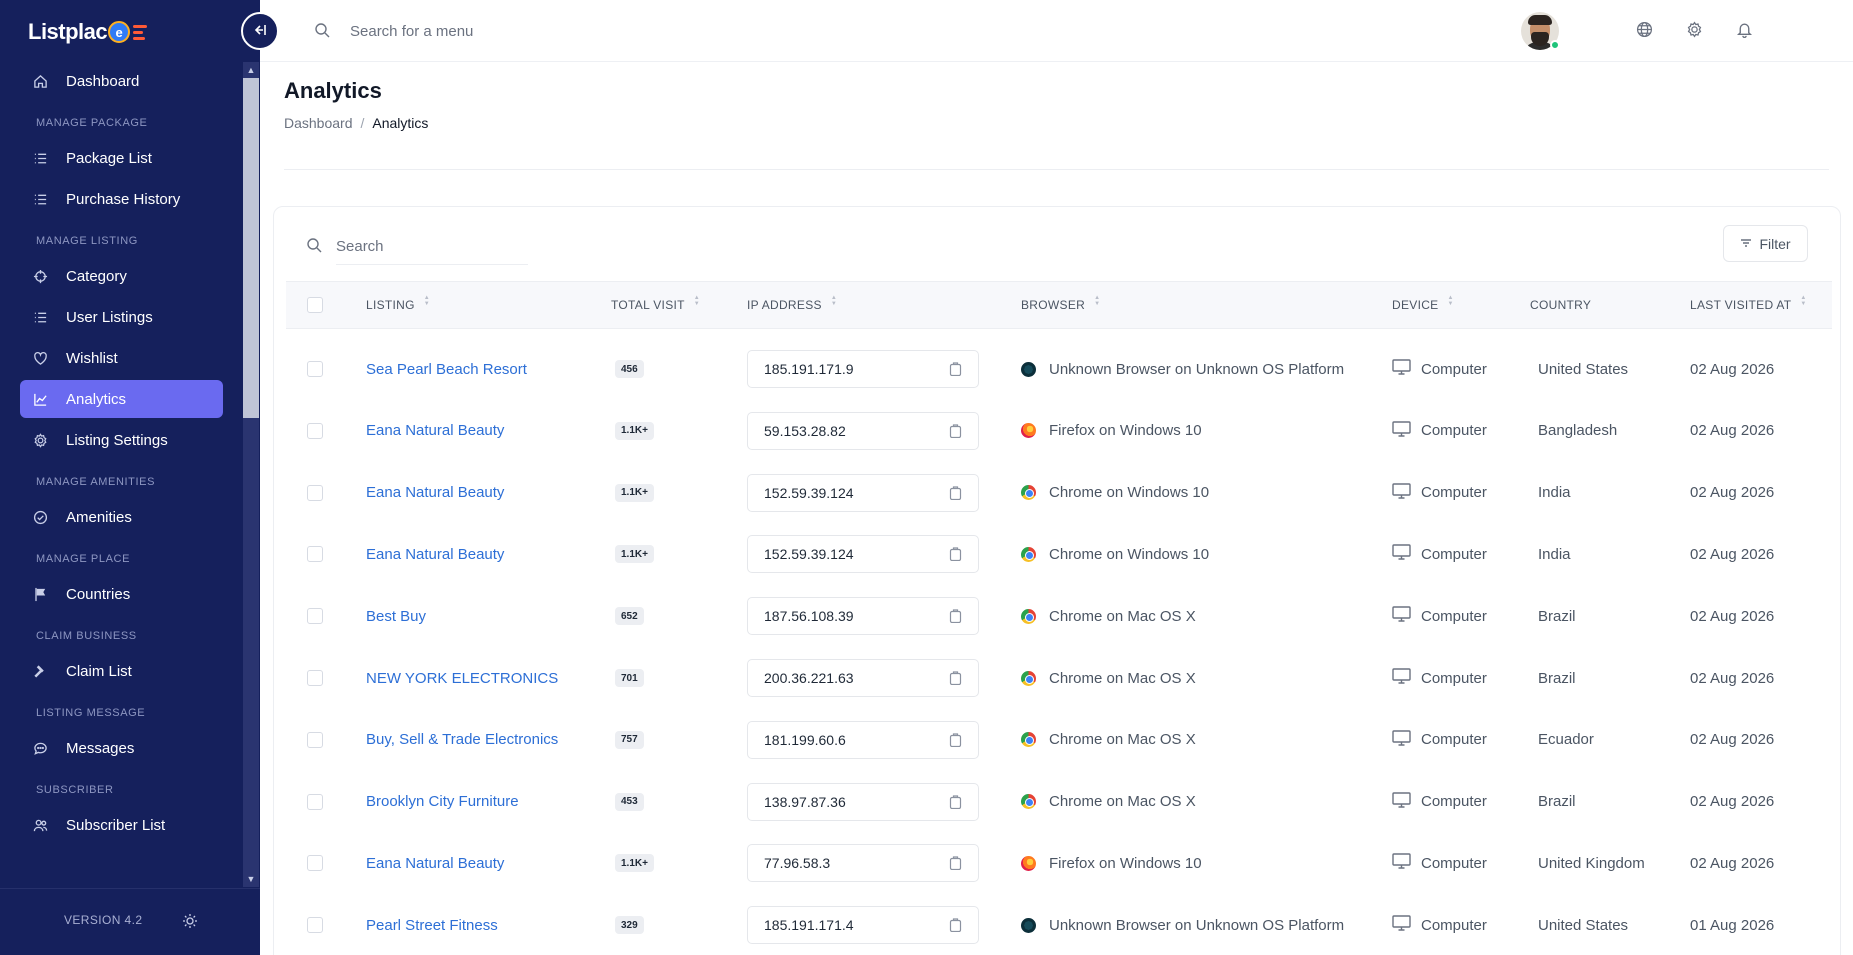 The image size is (1853, 955). Describe the element at coordinates (121, 671) in the screenshot. I see `sidebar-item-claim-list: Claim List` at that location.